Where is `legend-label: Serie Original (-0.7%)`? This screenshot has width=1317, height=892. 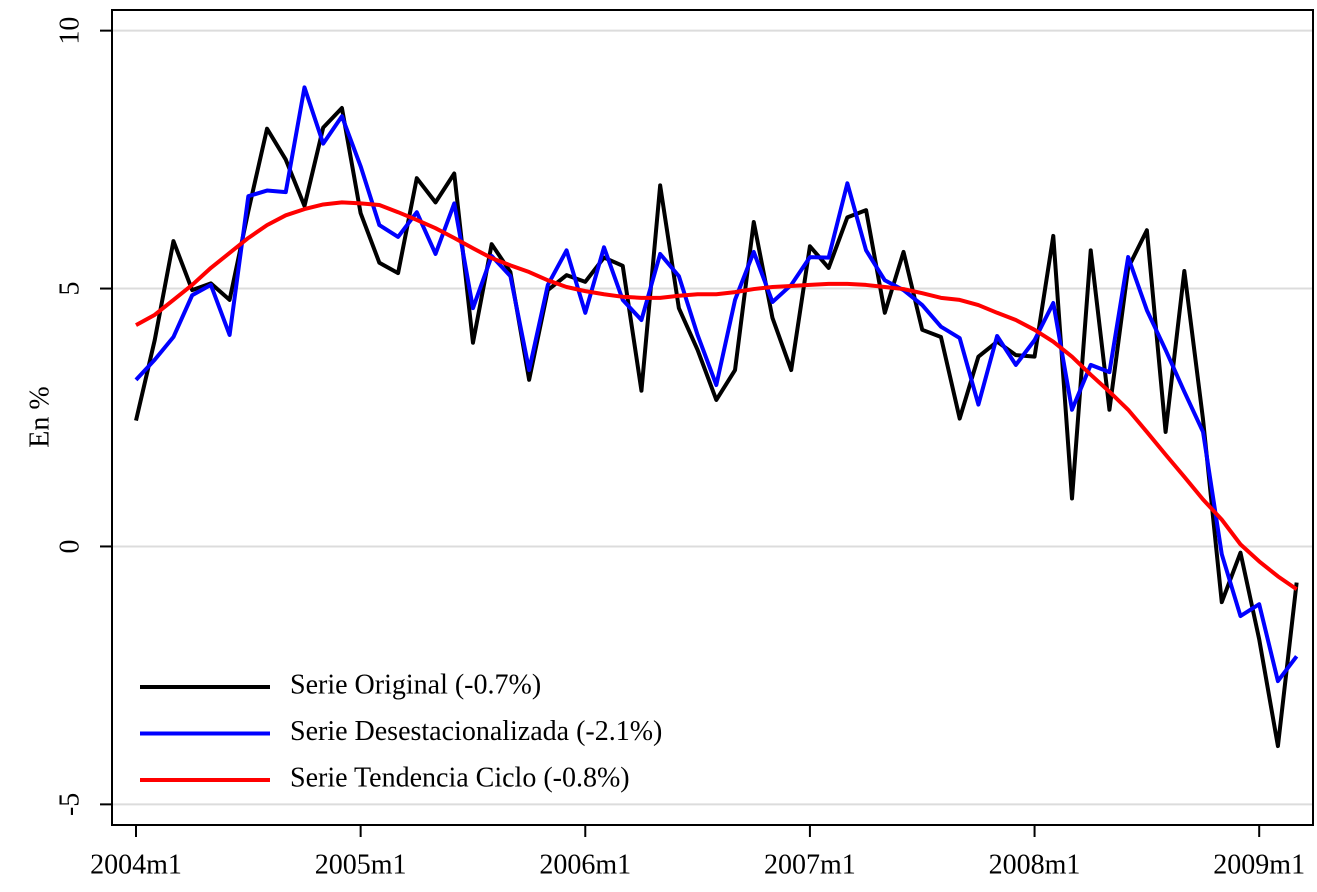 legend-label: Serie Original (-0.7%) is located at coordinates (415, 684).